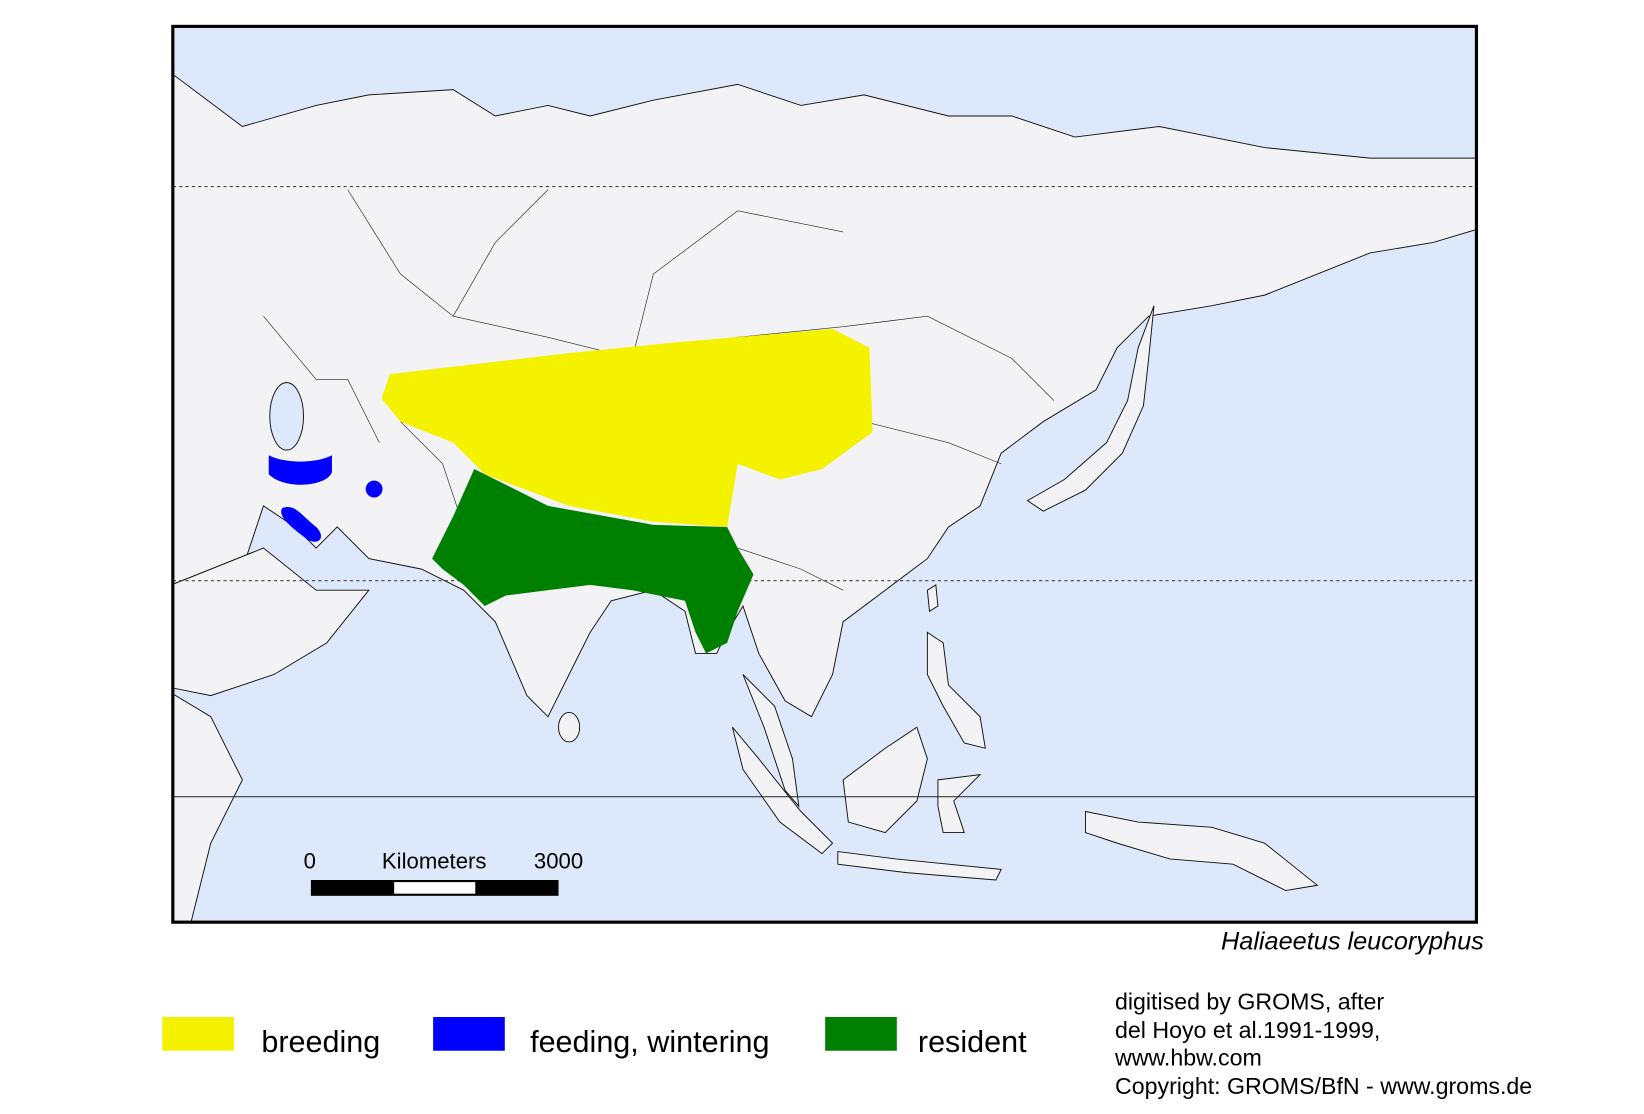  What do you see at coordinates (956, 690) in the screenshot?
I see `philippines` at bounding box center [956, 690].